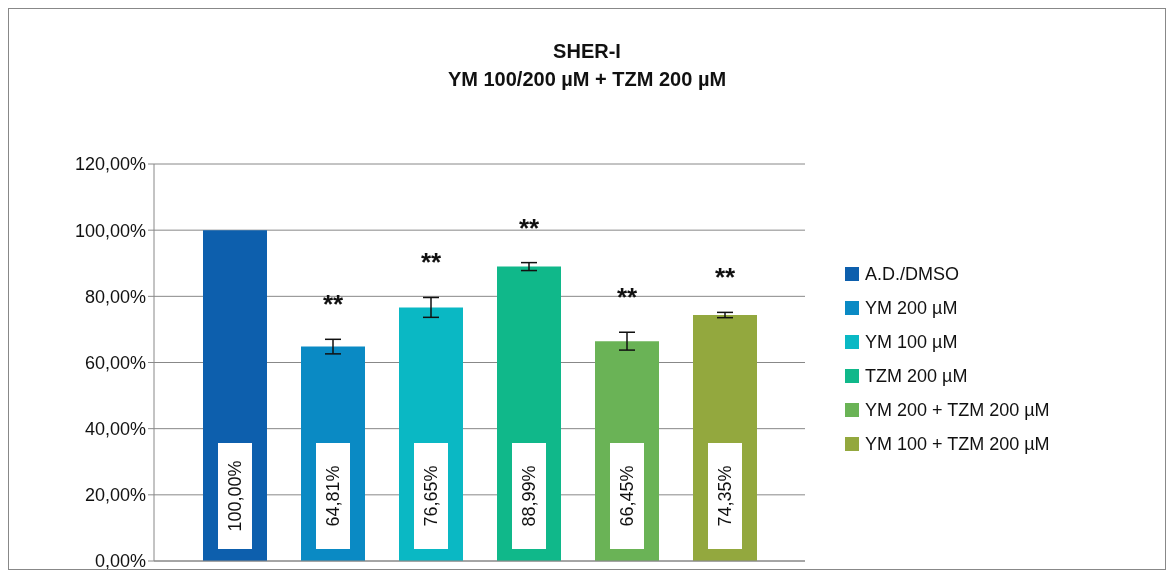  I want to click on data-label: 100,00%, so click(235, 496).